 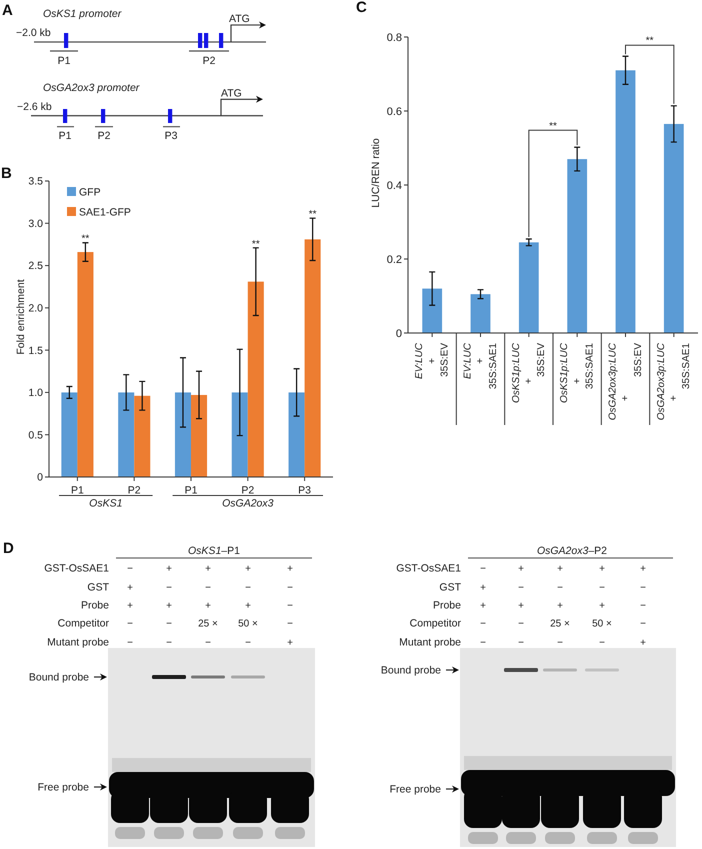 I want to click on y-tick-label: 2.0, so click(x=36, y=308).